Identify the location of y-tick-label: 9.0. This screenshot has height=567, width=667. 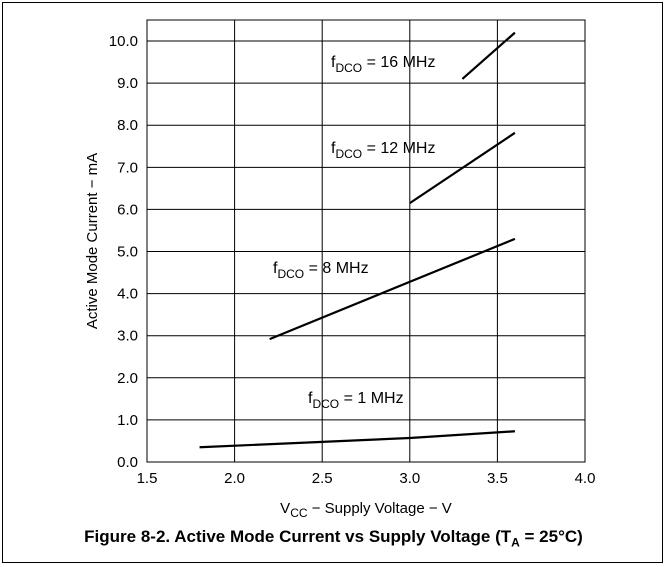
(127, 83).